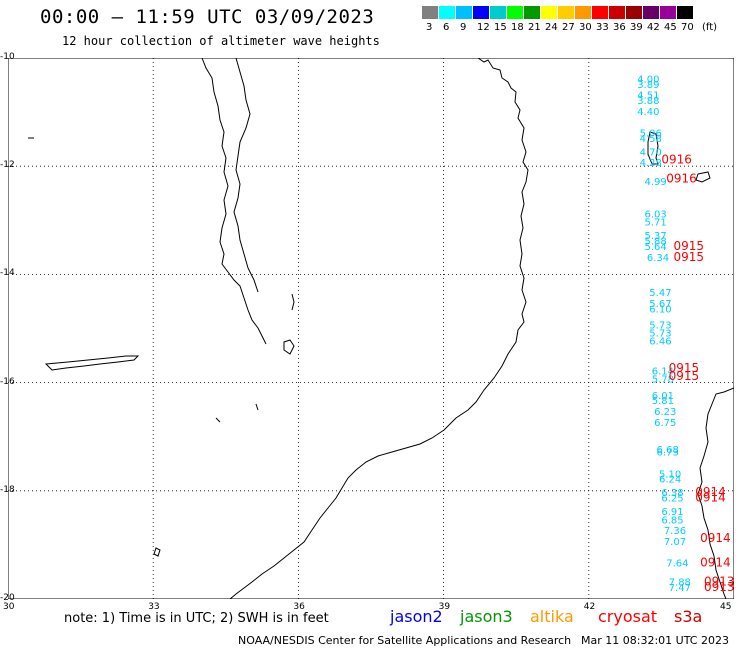 The height and width of the screenshot is (650, 740). I want to click on color-scale-label: 24, so click(551, 27).